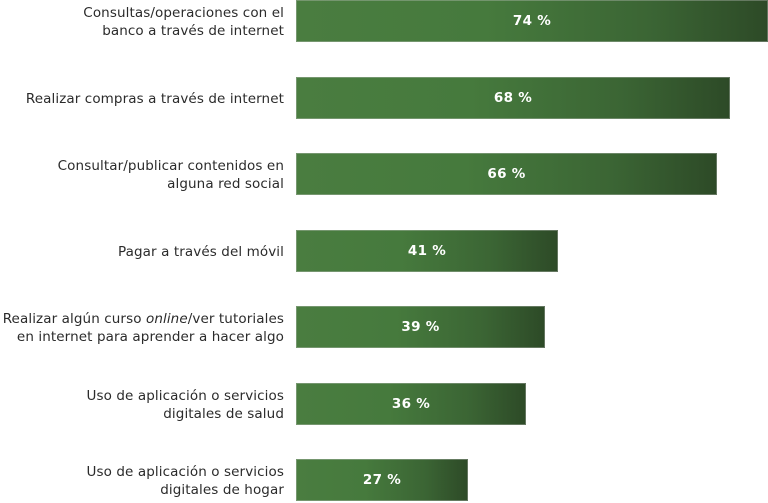 This screenshot has width=768, height=503. What do you see at coordinates (170, 165) in the screenshot?
I see `label-line: Consultar/publicar contenidos en` at bounding box center [170, 165].